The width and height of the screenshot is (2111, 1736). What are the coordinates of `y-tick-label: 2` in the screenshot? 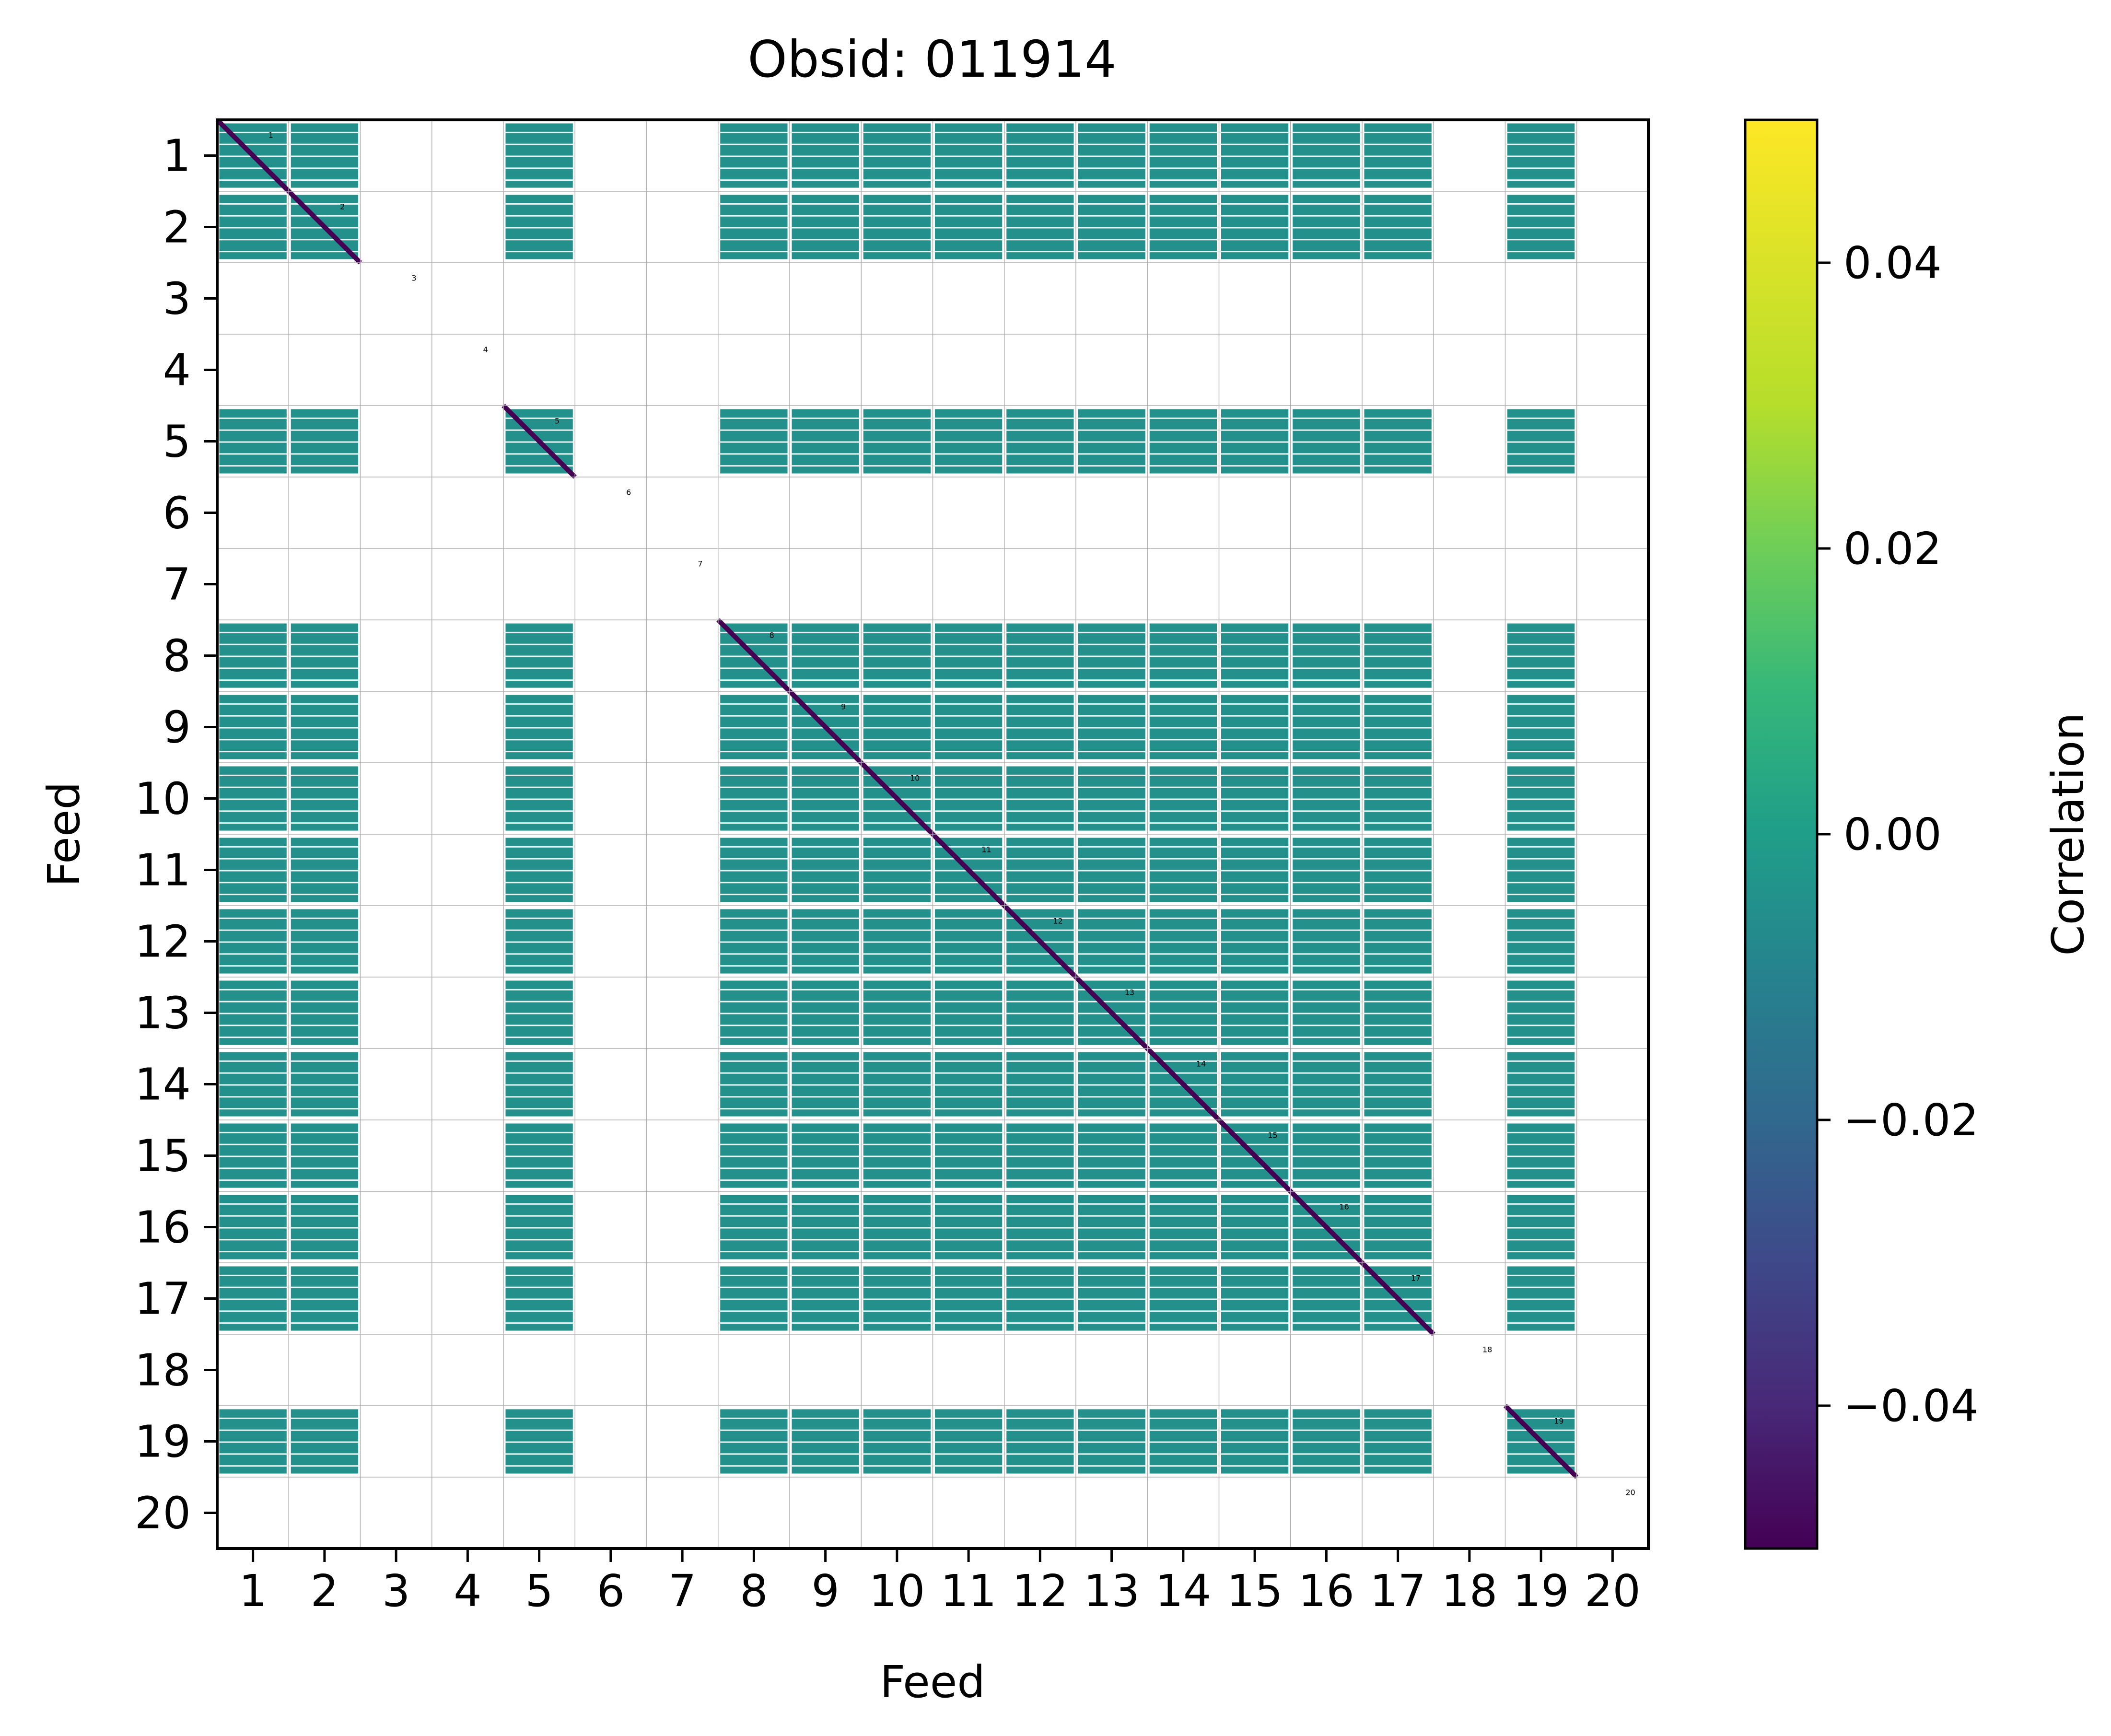 It's located at (177, 227).